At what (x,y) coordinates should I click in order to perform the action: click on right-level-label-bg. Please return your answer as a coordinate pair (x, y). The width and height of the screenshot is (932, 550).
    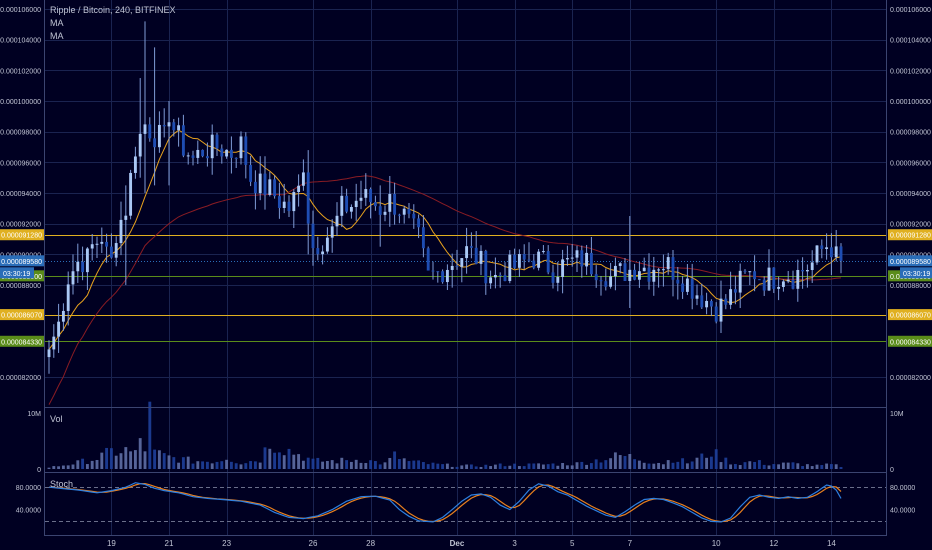
    Looking at the image, I should click on (910, 261).